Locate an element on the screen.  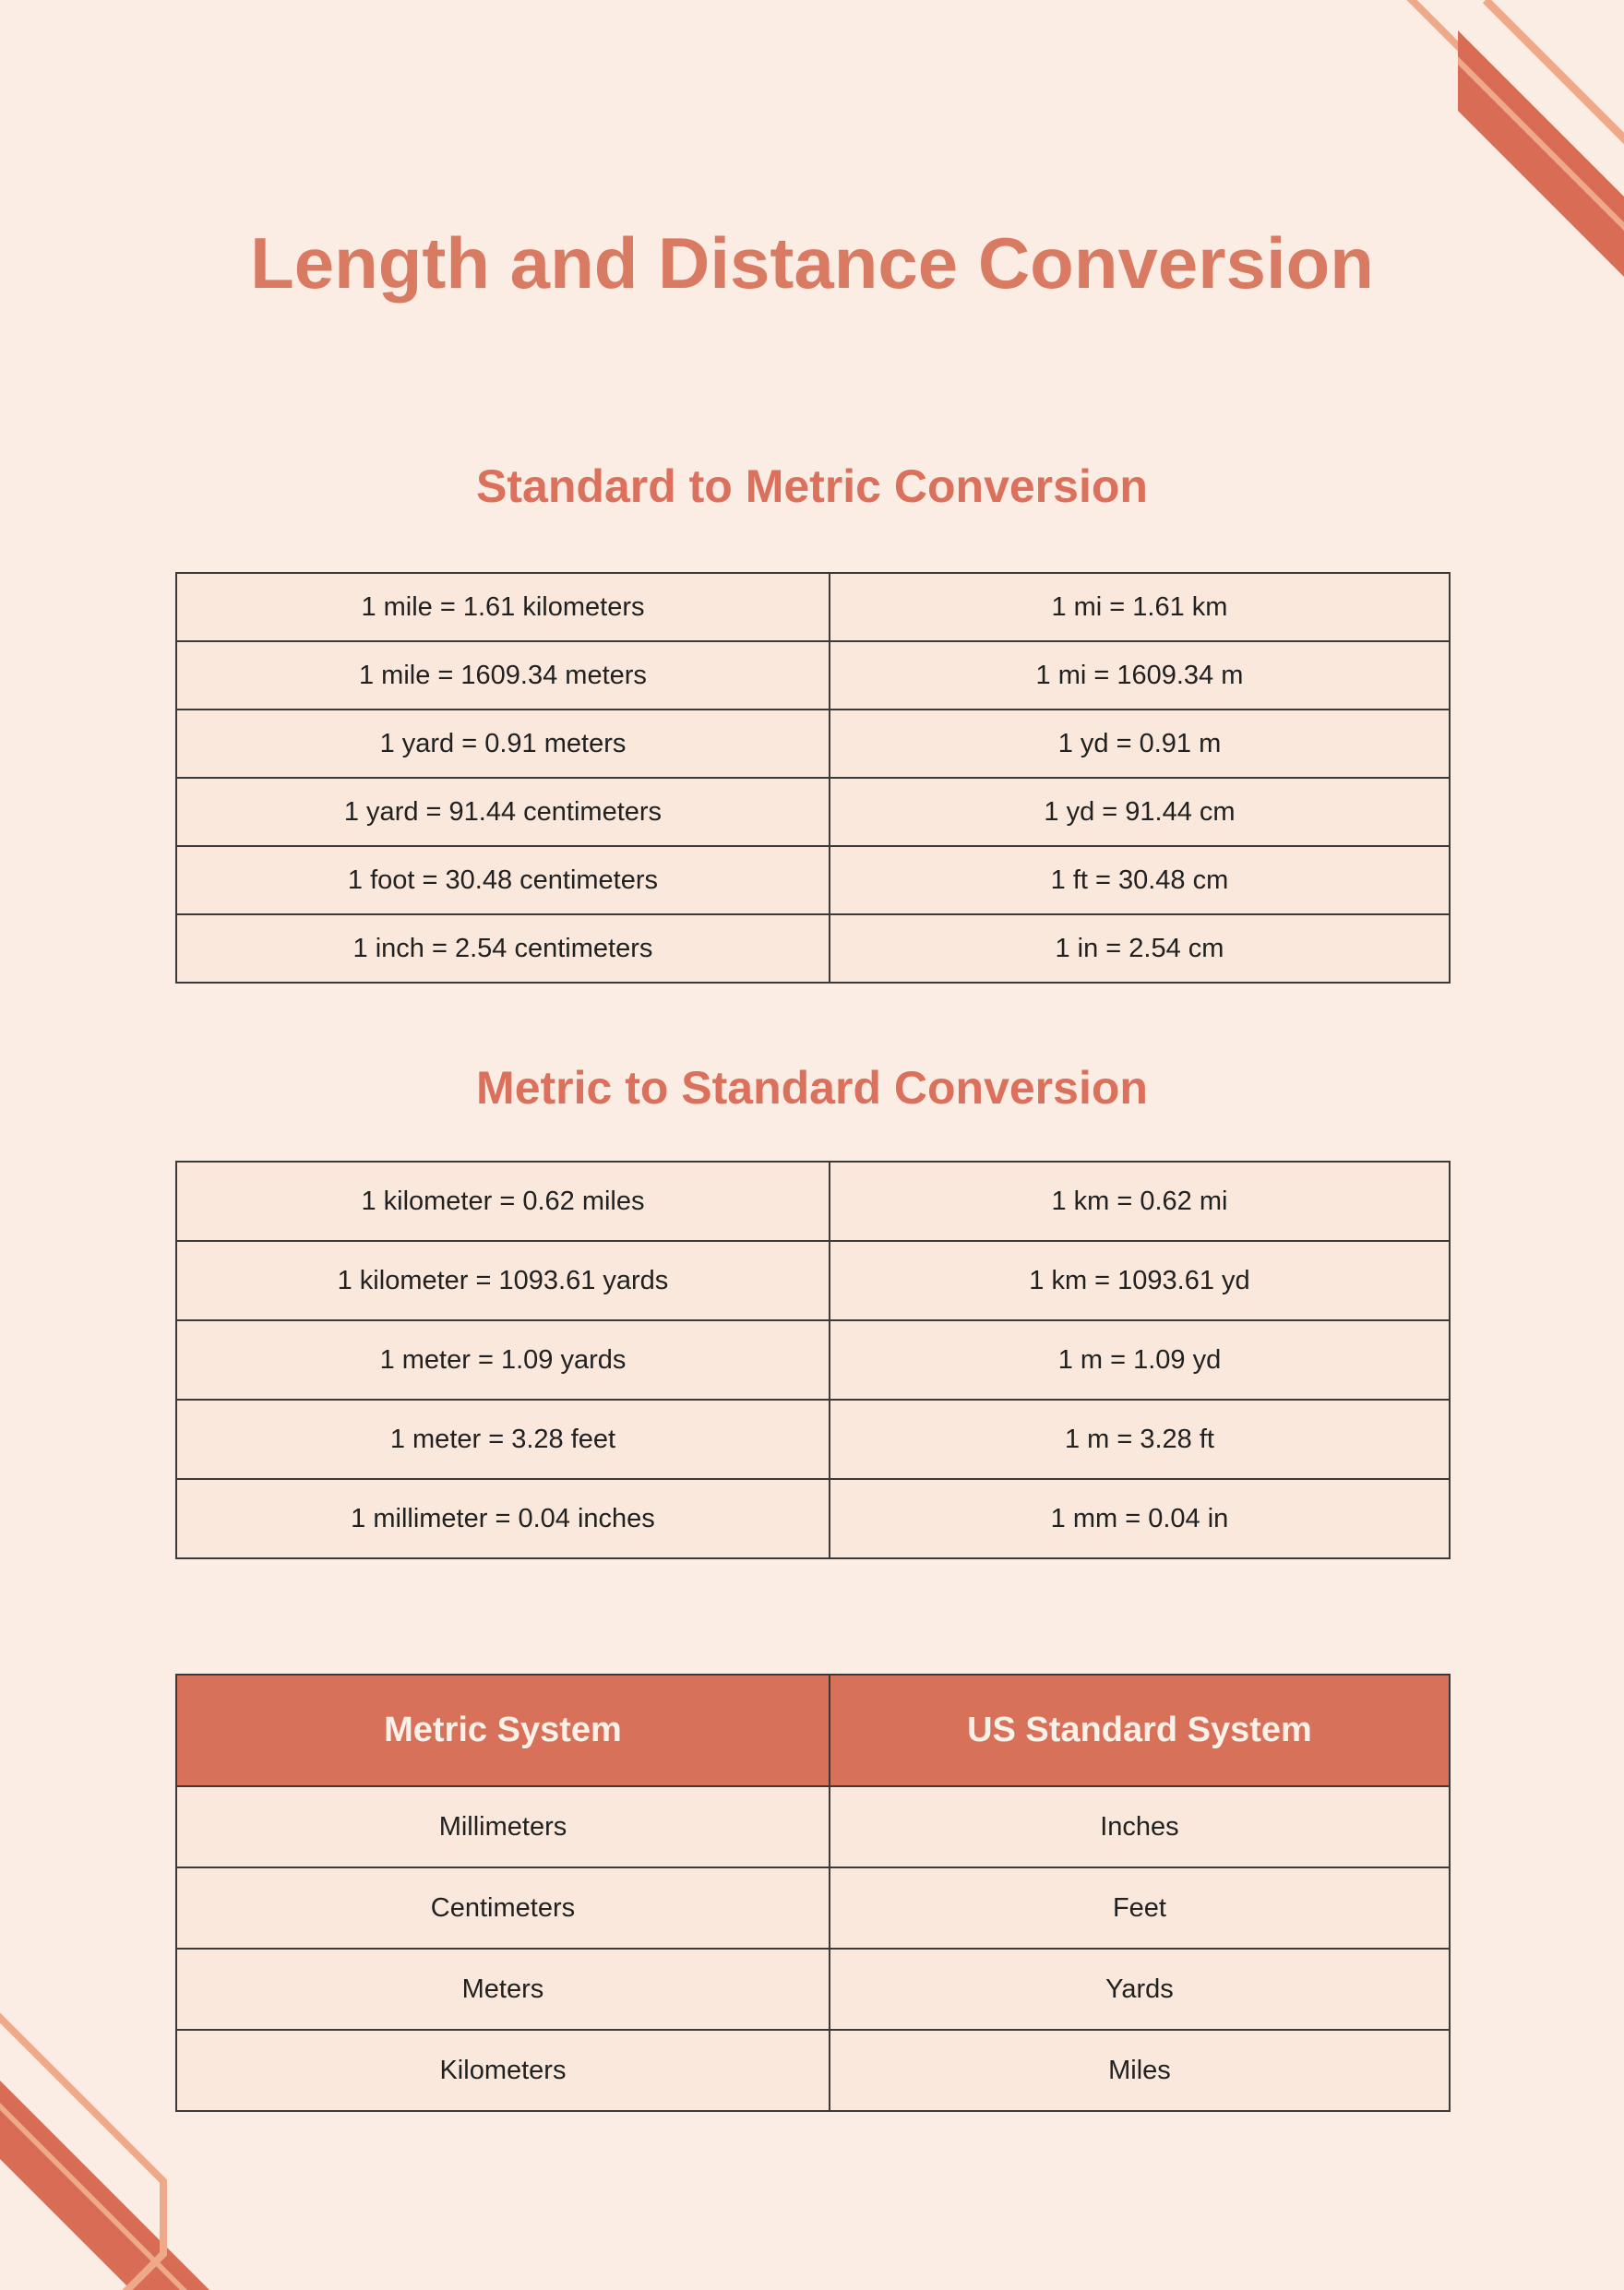
conversion-cell-long: 1 foot = 30.48 centimeters is located at coordinates (502, 880).